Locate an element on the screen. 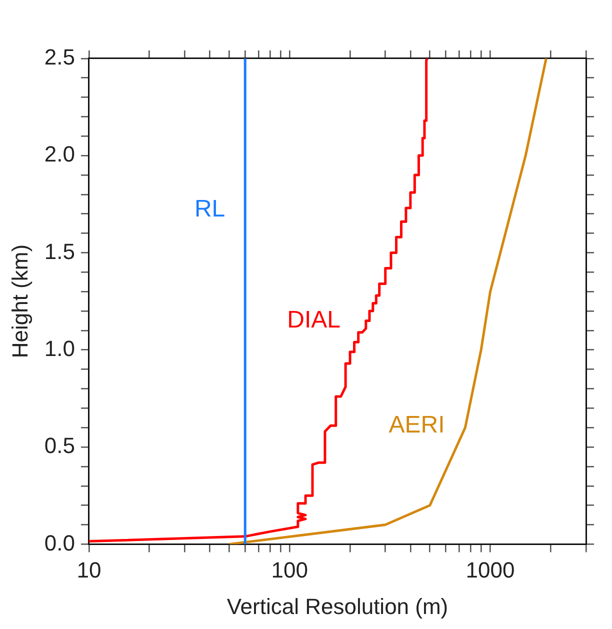  x-axis-title: Vertical Resolution (m) is located at coordinates (337, 606).